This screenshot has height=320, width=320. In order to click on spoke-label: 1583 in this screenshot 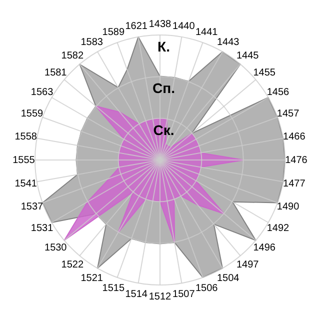, I will do `click(92, 42)`.